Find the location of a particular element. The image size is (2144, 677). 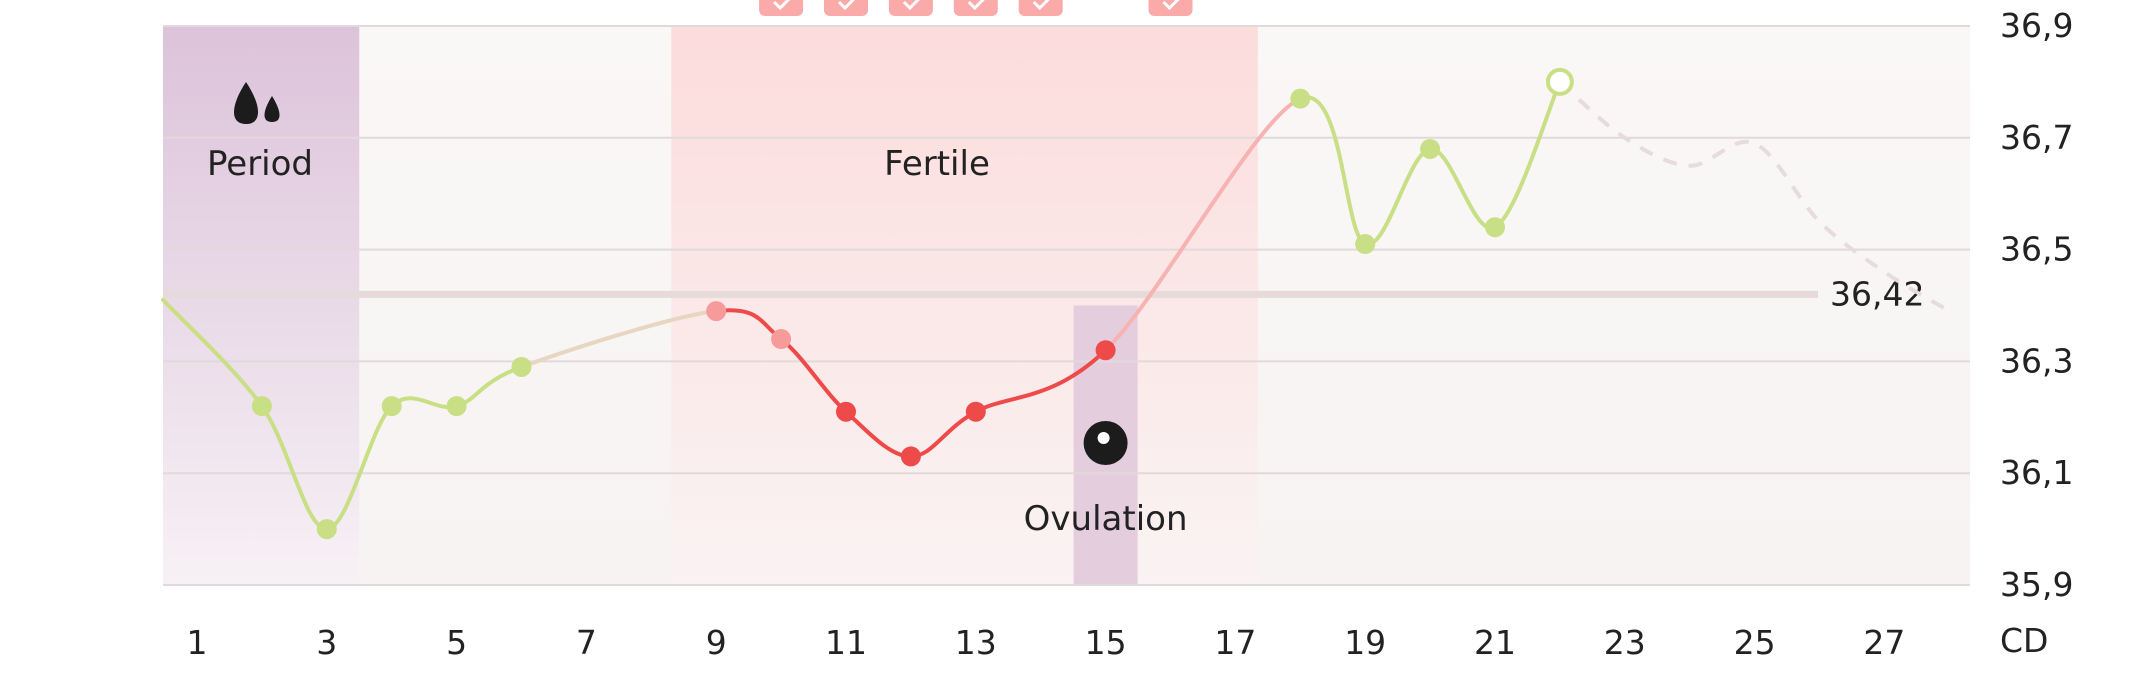

x-tick-label: 3 is located at coordinates (326, 642).